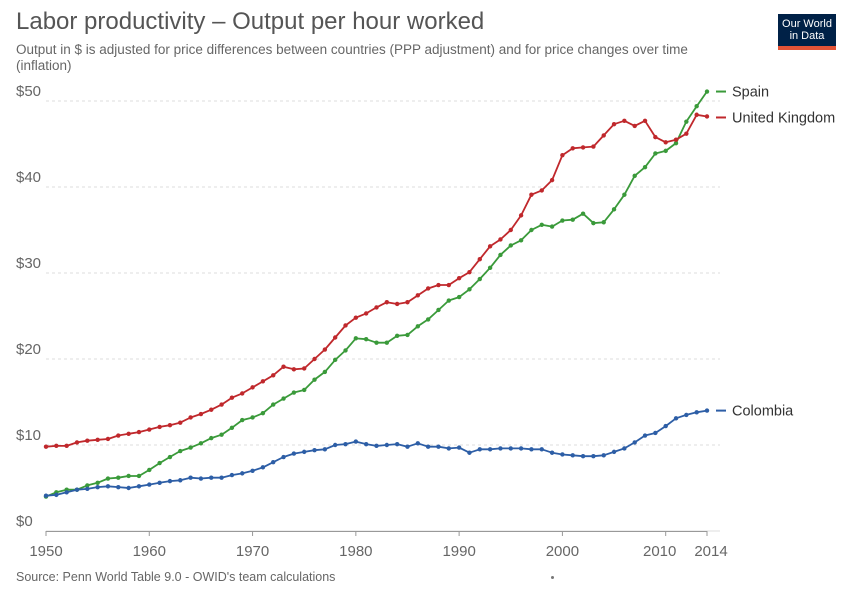 The height and width of the screenshot is (600, 850). I want to click on y-tick-label: $50, so click(28, 91).